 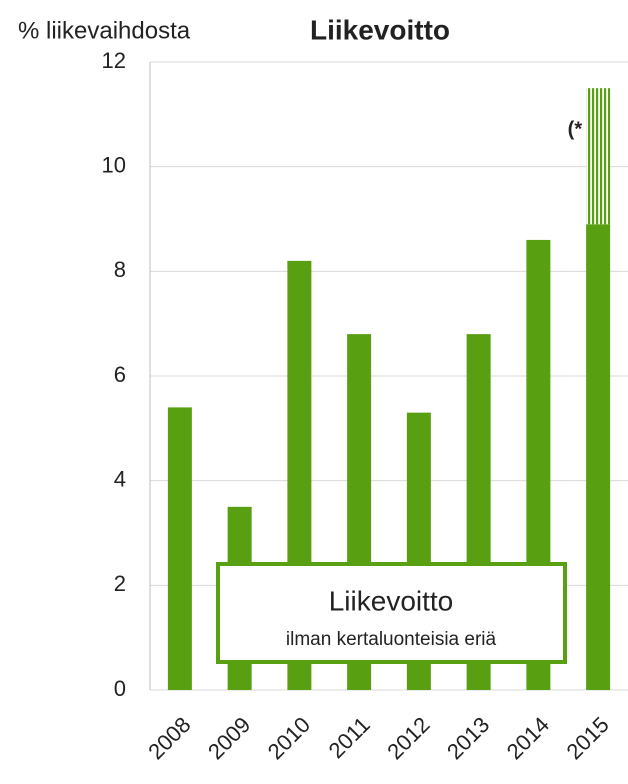 I want to click on y-tick-label: 4, so click(x=120, y=478).